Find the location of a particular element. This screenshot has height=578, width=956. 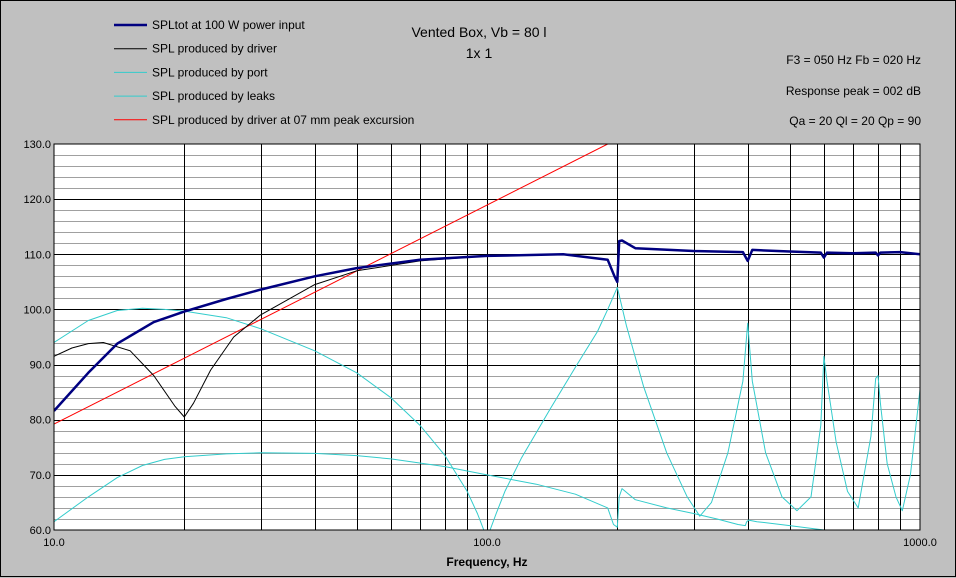

legend-label-total: SPLtot at 100 W power input is located at coordinates (228, 25).